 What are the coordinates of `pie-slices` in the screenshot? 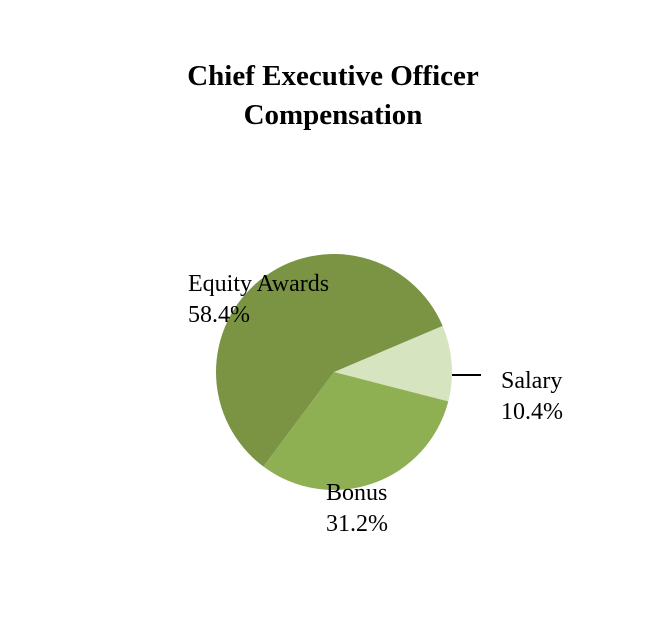 It's located at (334, 372).